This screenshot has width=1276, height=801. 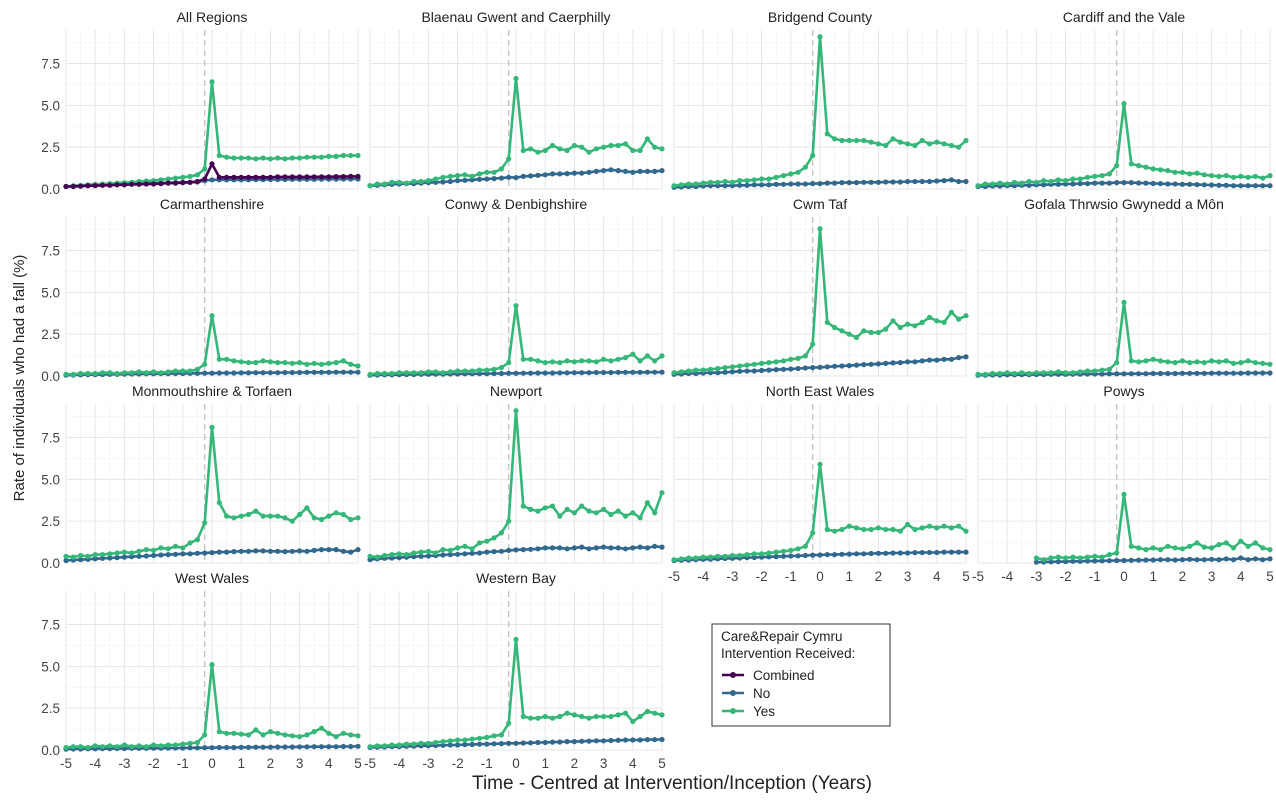 What do you see at coordinates (516, 763) in the screenshot?
I see `x-tick-label: 0` at bounding box center [516, 763].